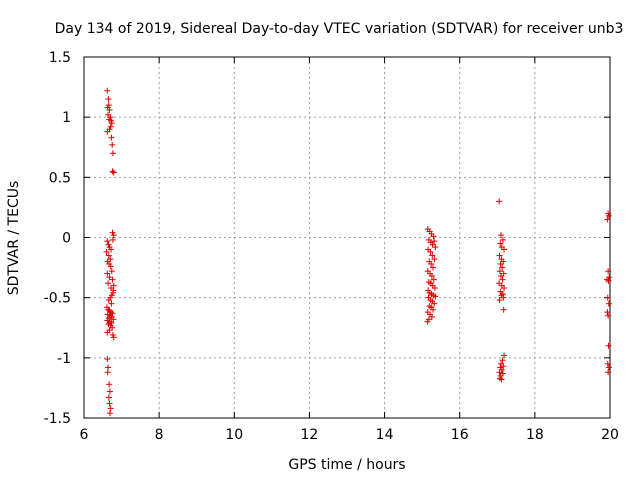  I want to click on x-tick-label: 10, so click(234, 435).